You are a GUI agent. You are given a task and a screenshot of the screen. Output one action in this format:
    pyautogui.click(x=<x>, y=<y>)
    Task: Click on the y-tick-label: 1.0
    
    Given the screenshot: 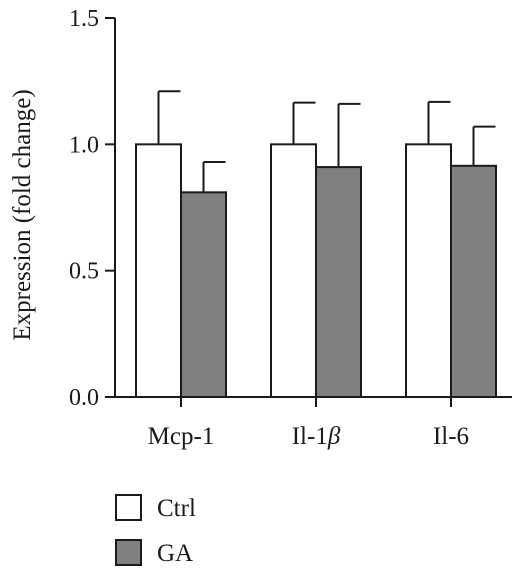 What is the action you would take?
    pyautogui.click(x=84, y=145)
    